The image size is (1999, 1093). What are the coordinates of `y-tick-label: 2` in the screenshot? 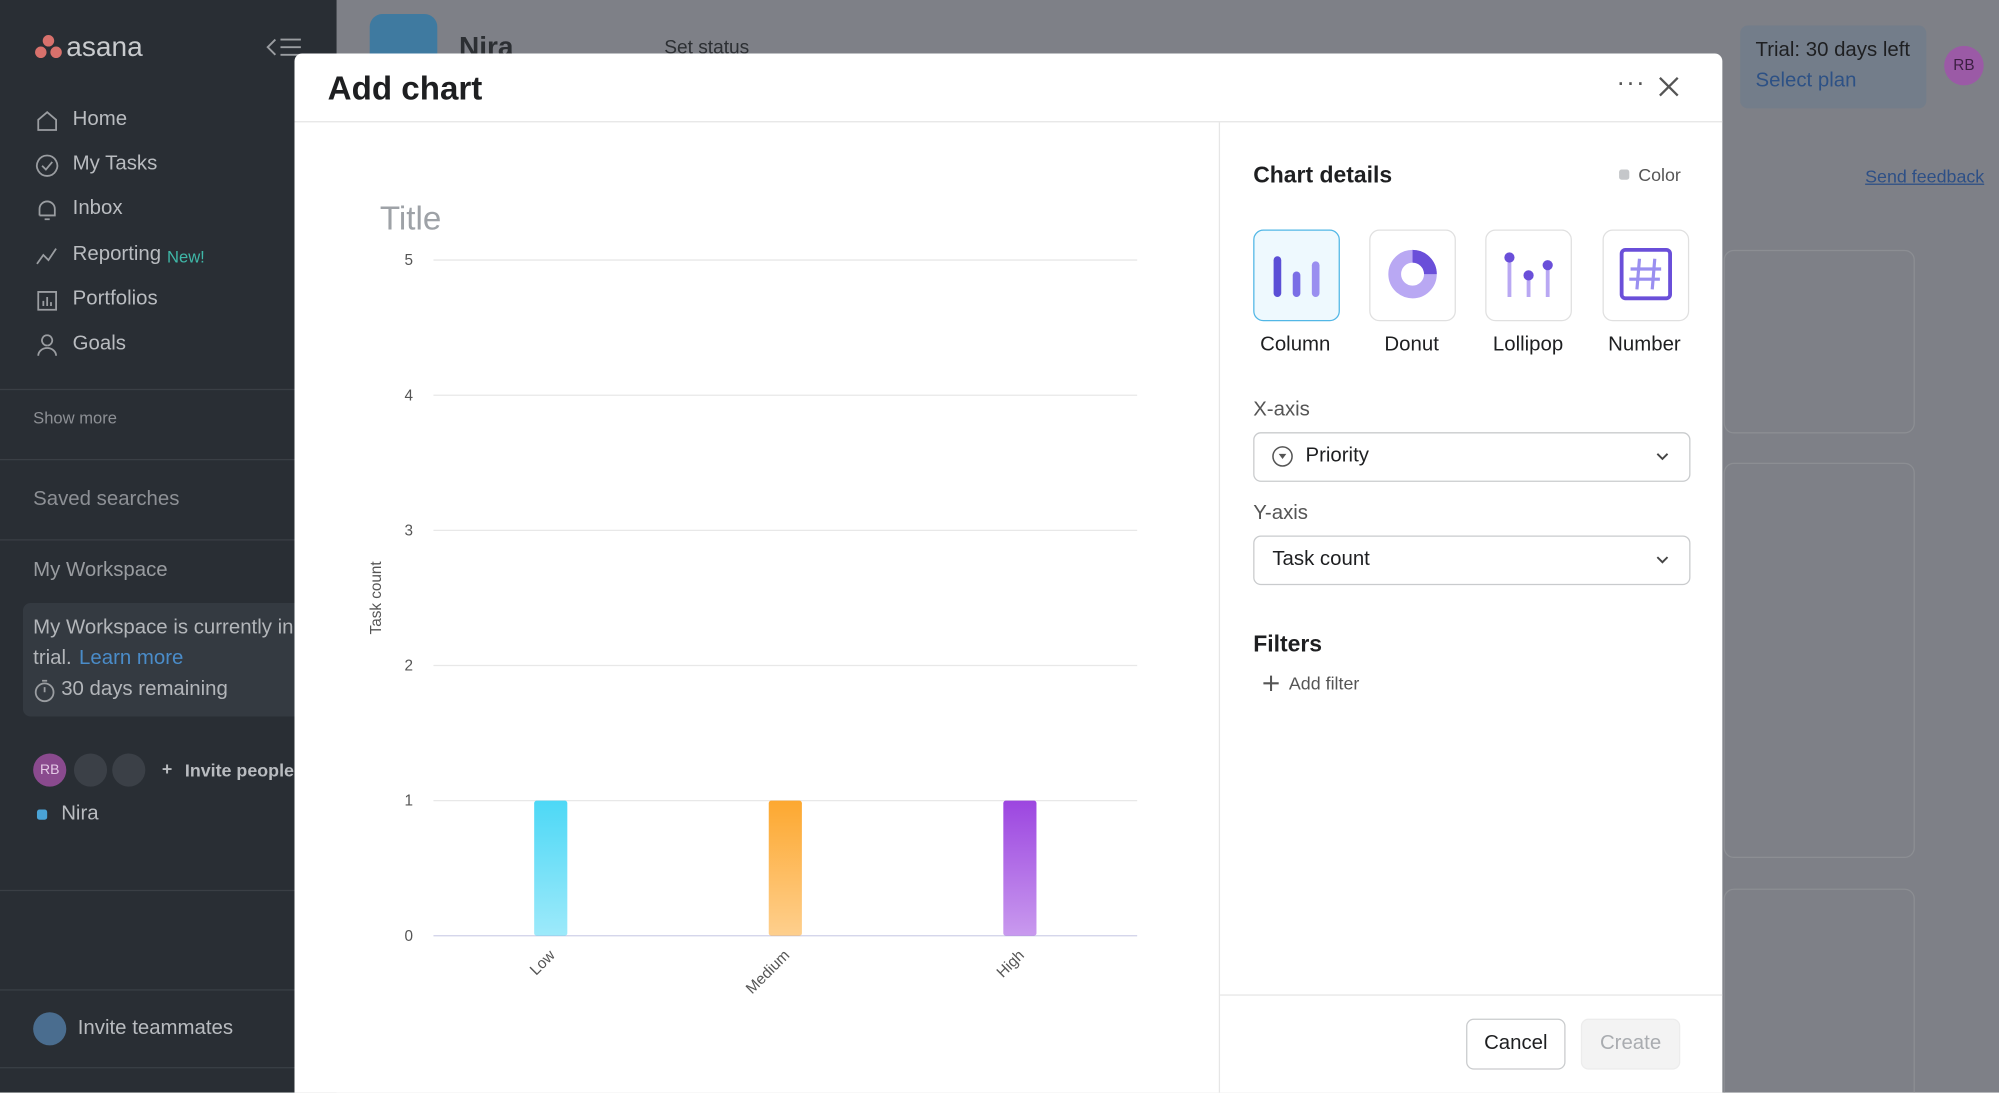 It's located at (409, 666).